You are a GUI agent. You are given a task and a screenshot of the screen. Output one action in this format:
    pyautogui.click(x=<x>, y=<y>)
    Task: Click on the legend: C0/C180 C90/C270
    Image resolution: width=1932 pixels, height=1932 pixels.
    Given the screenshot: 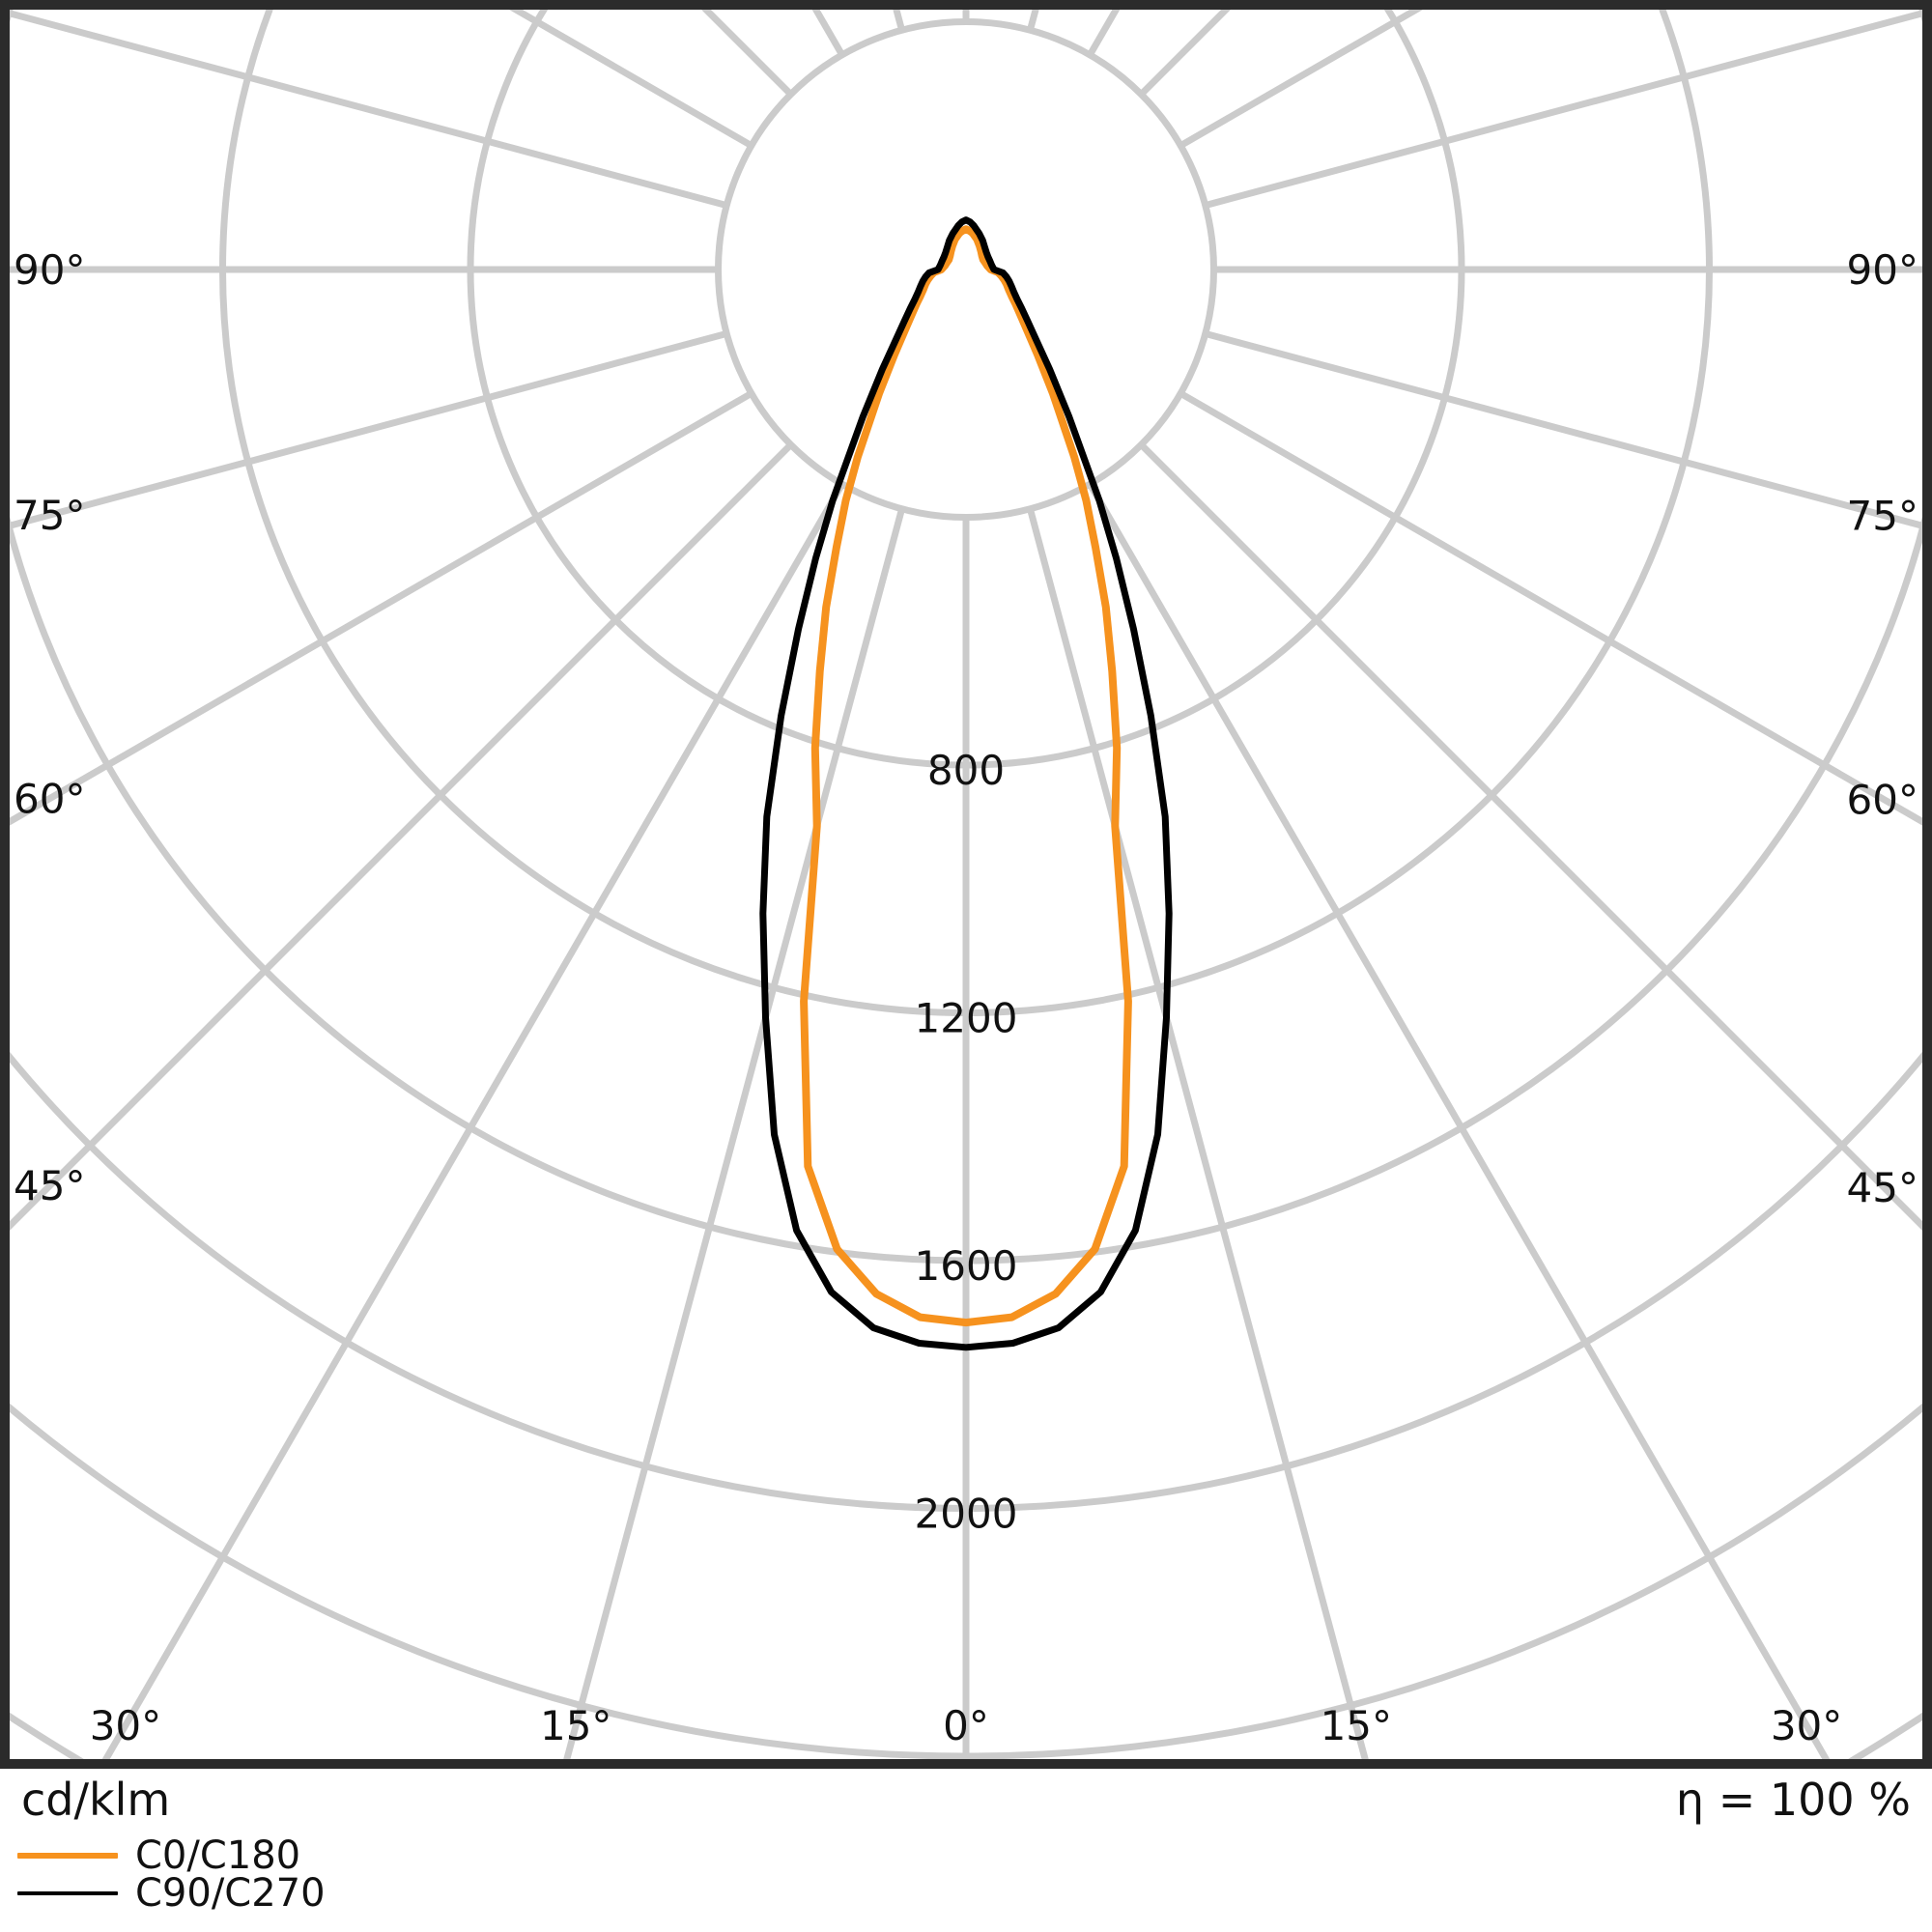 What is the action you would take?
    pyautogui.click(x=171, y=1874)
    